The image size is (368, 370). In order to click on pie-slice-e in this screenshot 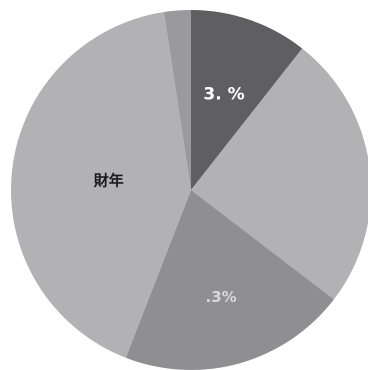, I will do `click(177, 99)`.